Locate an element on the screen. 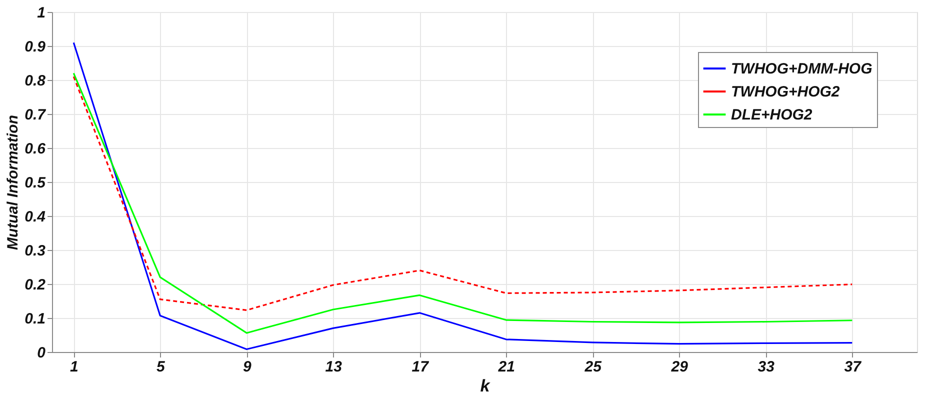 The image size is (929, 404). y-tick-label: 0.8 is located at coordinates (35, 81).